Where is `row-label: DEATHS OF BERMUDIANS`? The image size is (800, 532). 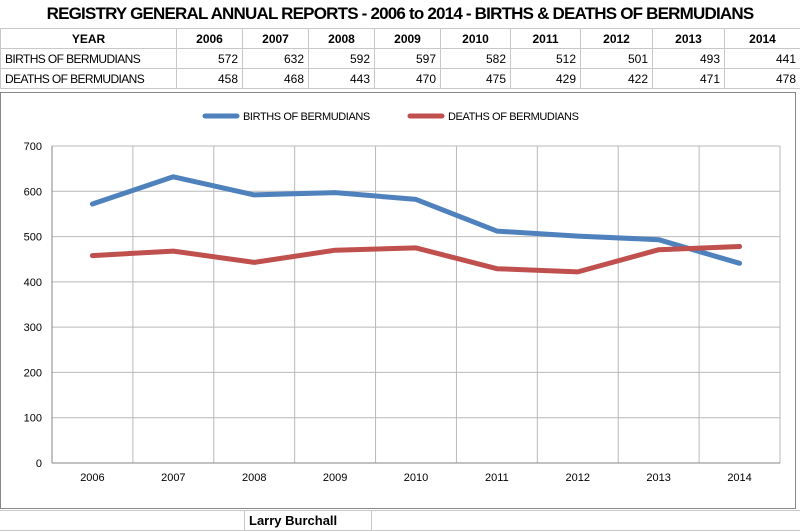 row-label: DEATHS OF BERMUDIANS is located at coordinates (88, 78).